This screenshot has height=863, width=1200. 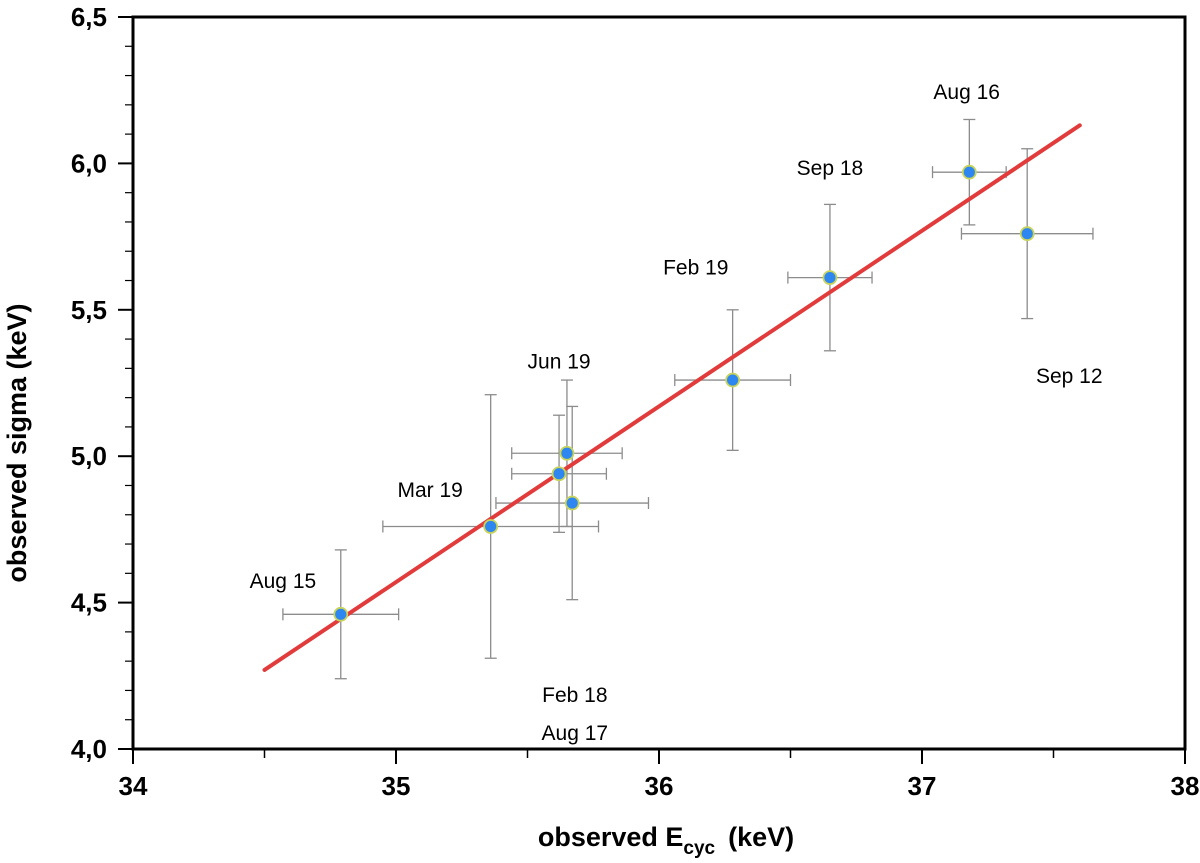 What do you see at coordinates (830, 168) in the screenshot?
I see `point-annotation: Sep 18` at bounding box center [830, 168].